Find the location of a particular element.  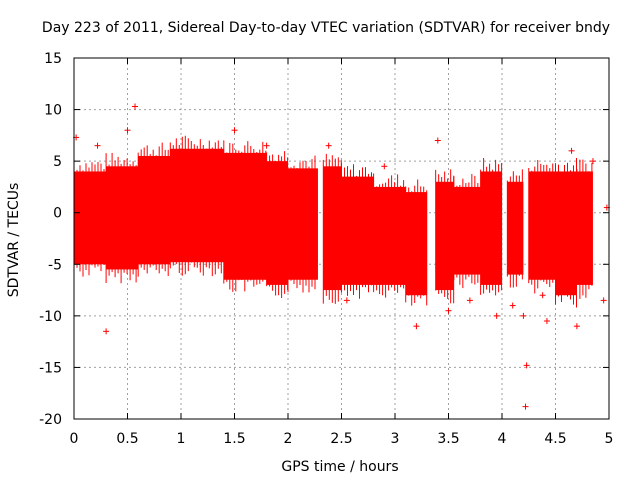

x-tick-label: 2.5 is located at coordinates (341, 439).